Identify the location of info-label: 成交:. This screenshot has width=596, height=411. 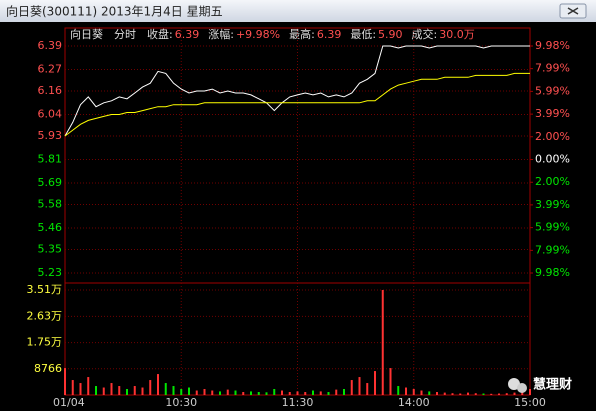
(425, 34).